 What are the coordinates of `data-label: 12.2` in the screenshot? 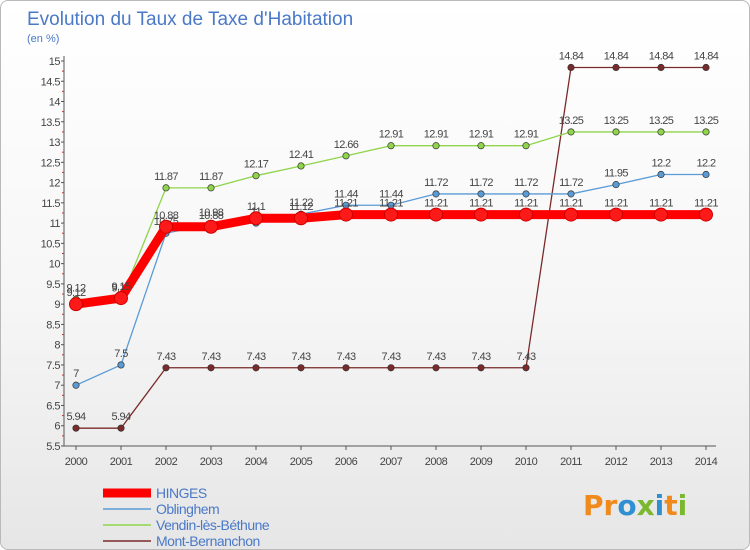 It's located at (705, 163).